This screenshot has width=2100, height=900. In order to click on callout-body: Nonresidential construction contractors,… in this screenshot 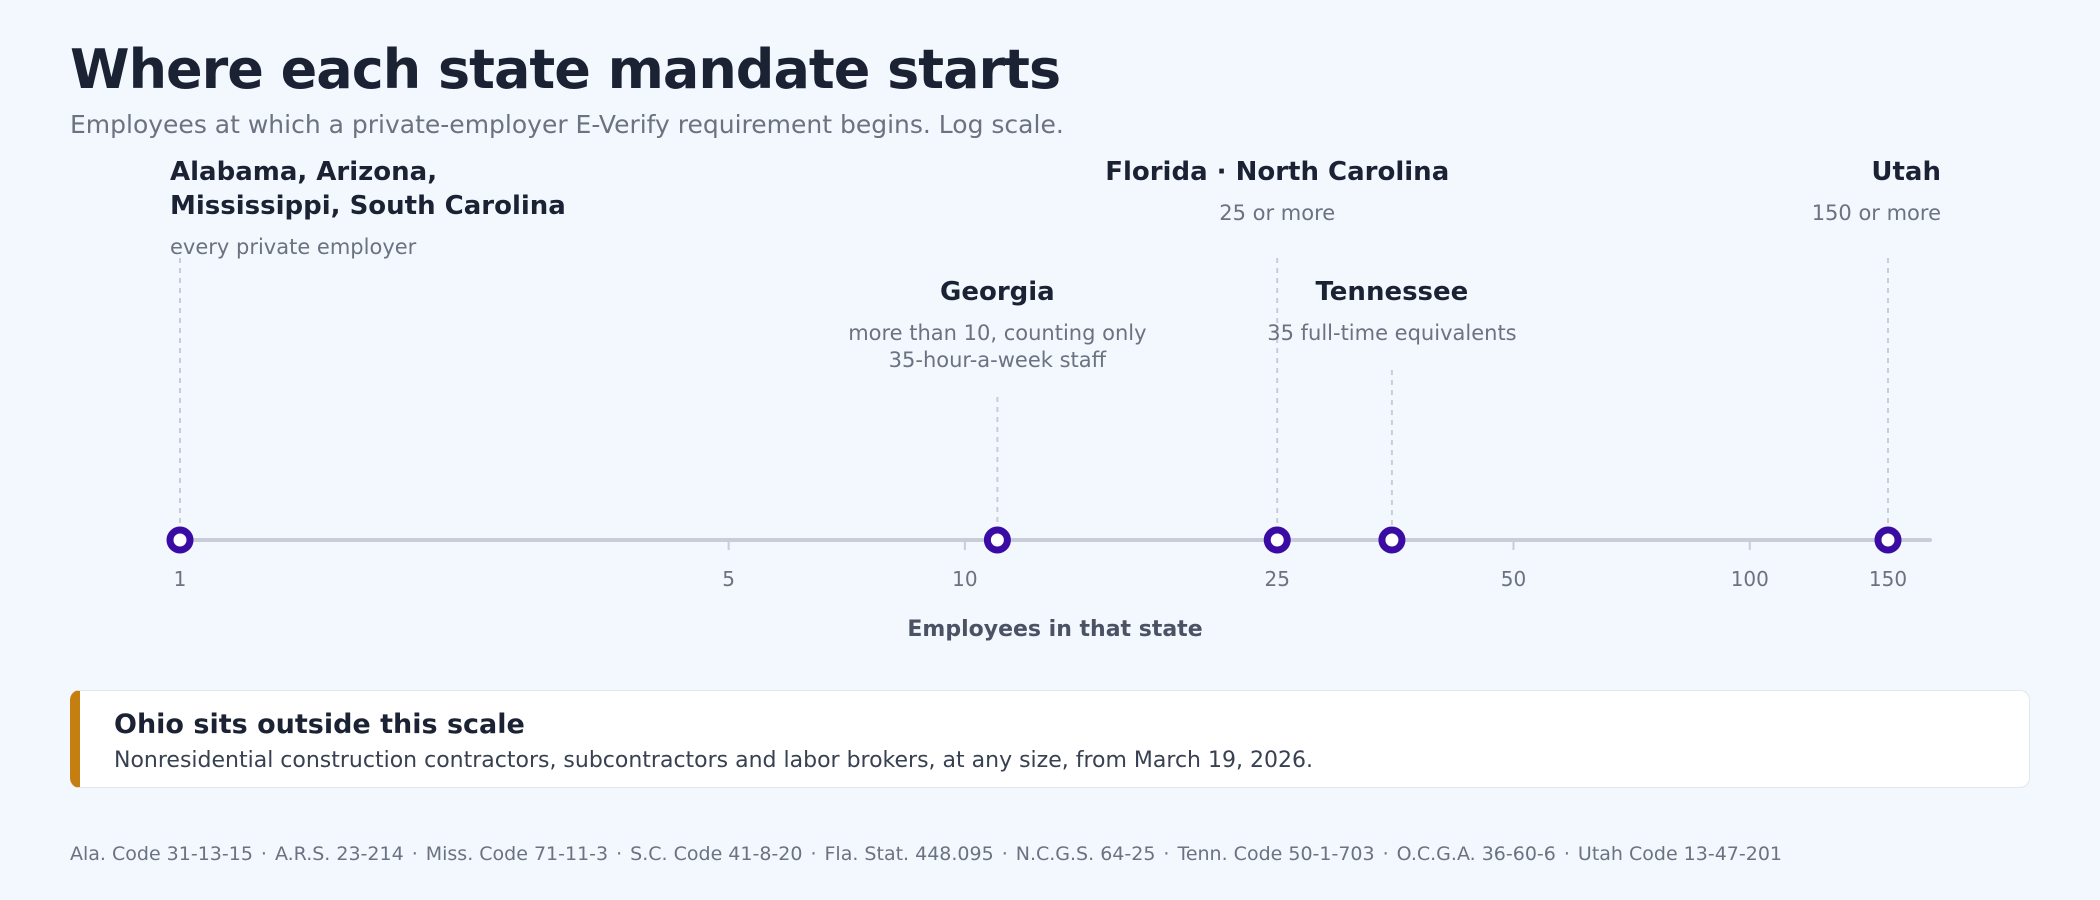, I will do `click(713, 760)`.